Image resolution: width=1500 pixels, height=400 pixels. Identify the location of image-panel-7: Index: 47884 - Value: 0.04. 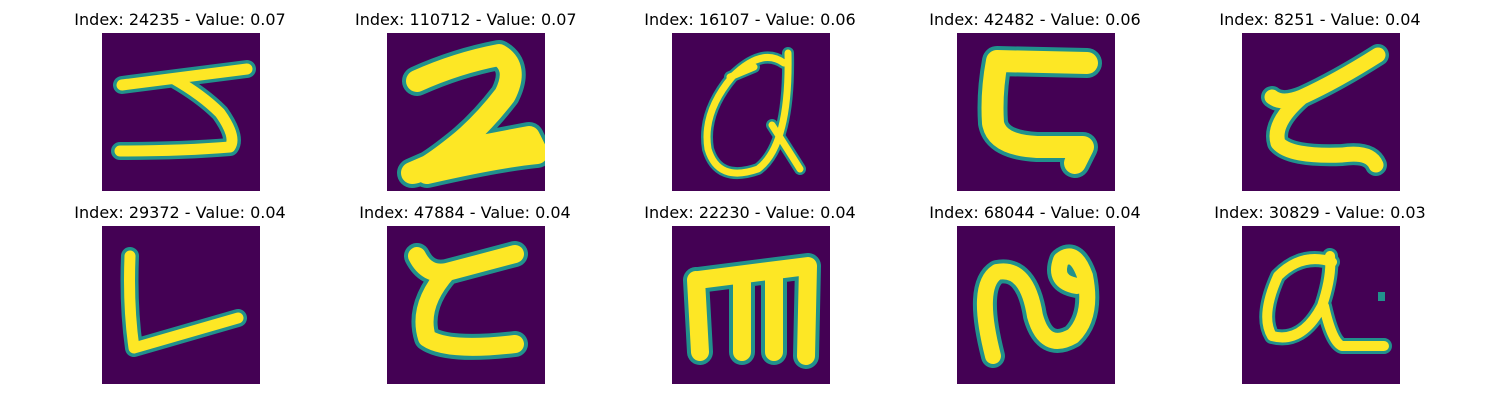
(465, 298).